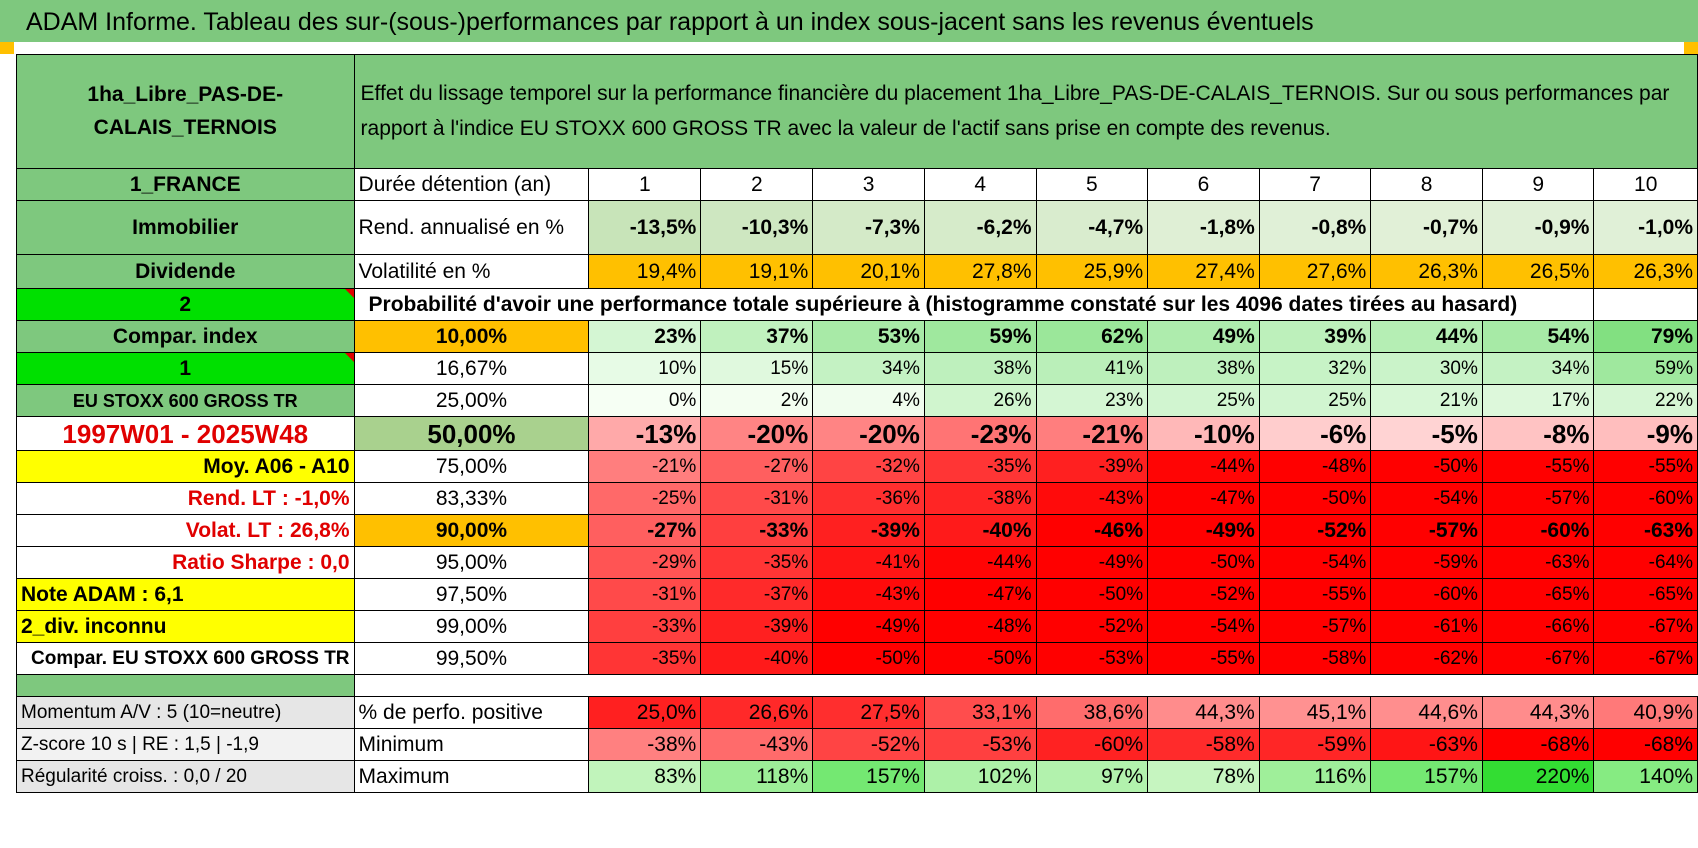 This screenshot has height=848, width=1698. Describe the element at coordinates (868, 336) in the screenshot. I see `probability-value: 53%` at that location.